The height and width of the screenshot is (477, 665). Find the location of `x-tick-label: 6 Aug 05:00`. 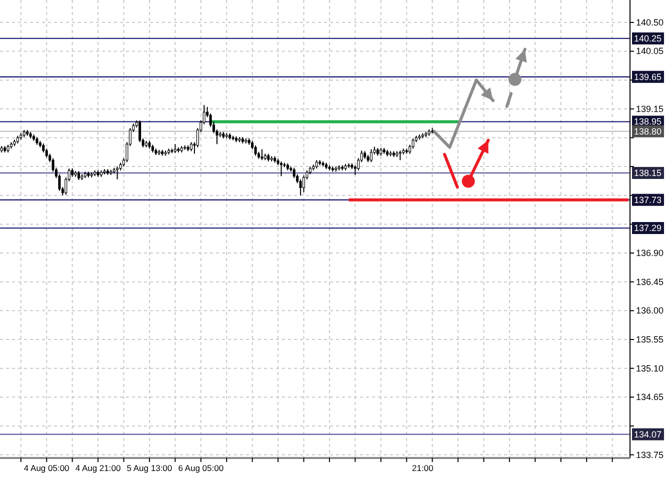

x-tick-label: 6 Aug 05:00 is located at coordinates (201, 468).